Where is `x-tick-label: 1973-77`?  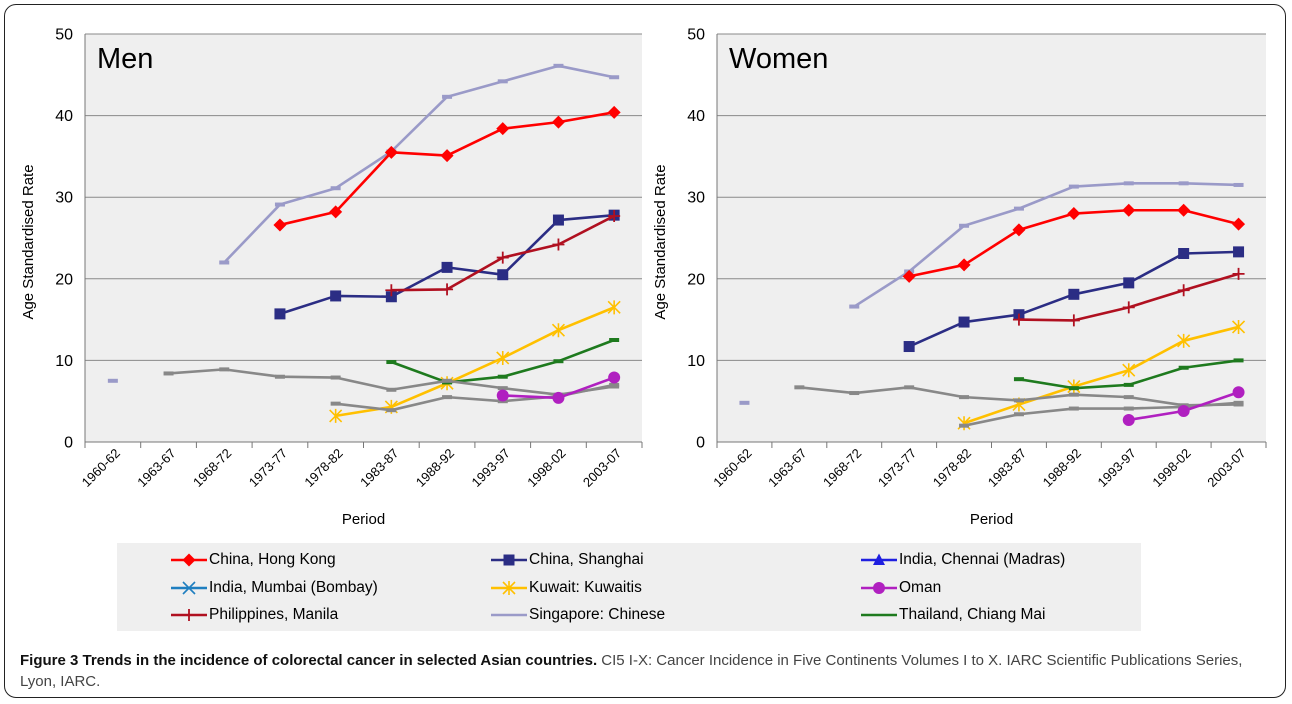
x-tick-label: 1973-77 is located at coordinates (897, 468).